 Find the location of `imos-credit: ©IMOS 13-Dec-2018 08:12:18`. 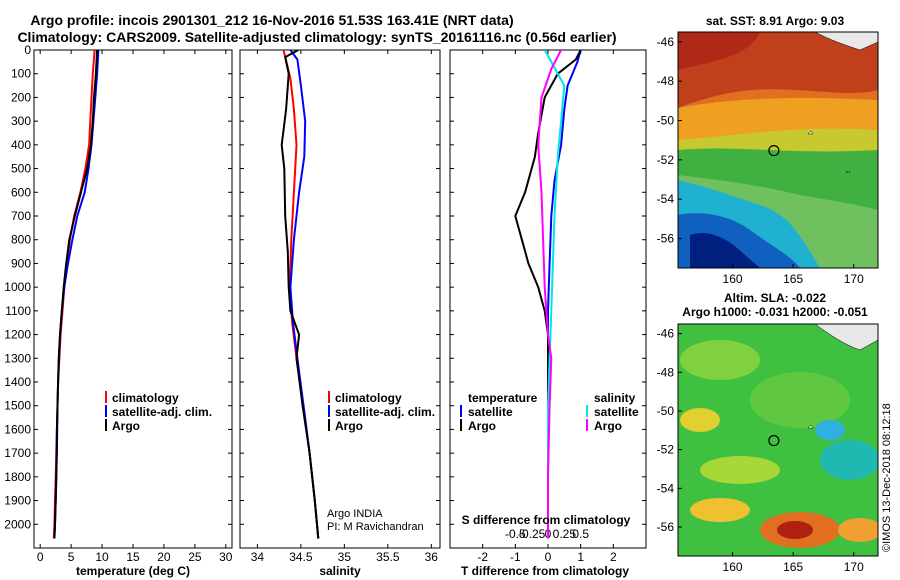

imos-credit: ©IMOS 13-Dec-2018 08:12:18 is located at coordinates (887, 477).